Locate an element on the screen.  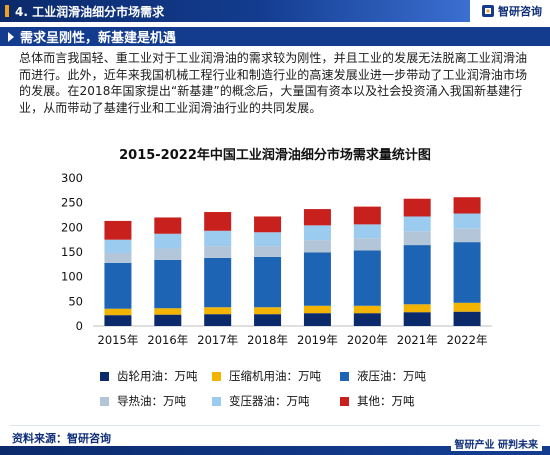
y-tick-label: 300 is located at coordinates (72, 178).